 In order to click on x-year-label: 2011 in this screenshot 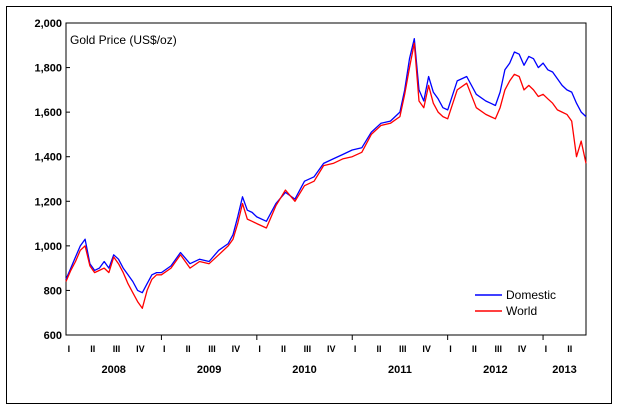, I will do `click(400, 370)`.